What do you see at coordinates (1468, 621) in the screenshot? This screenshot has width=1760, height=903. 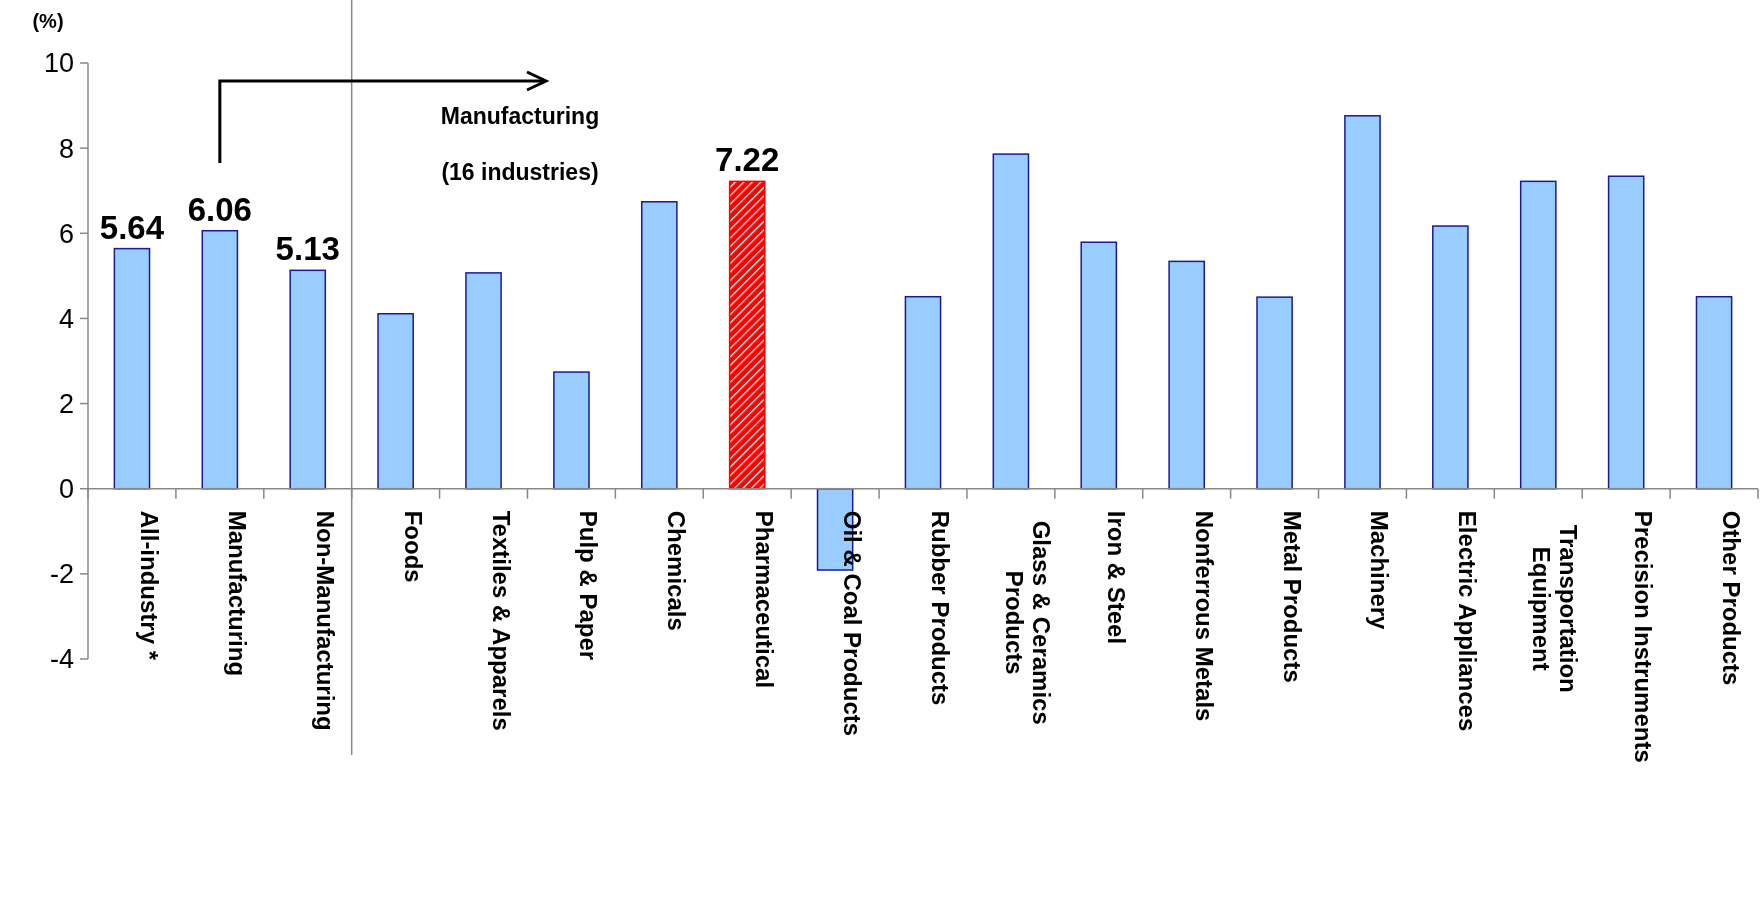 I see `x-tick-label: Electric Appliances` at bounding box center [1468, 621].